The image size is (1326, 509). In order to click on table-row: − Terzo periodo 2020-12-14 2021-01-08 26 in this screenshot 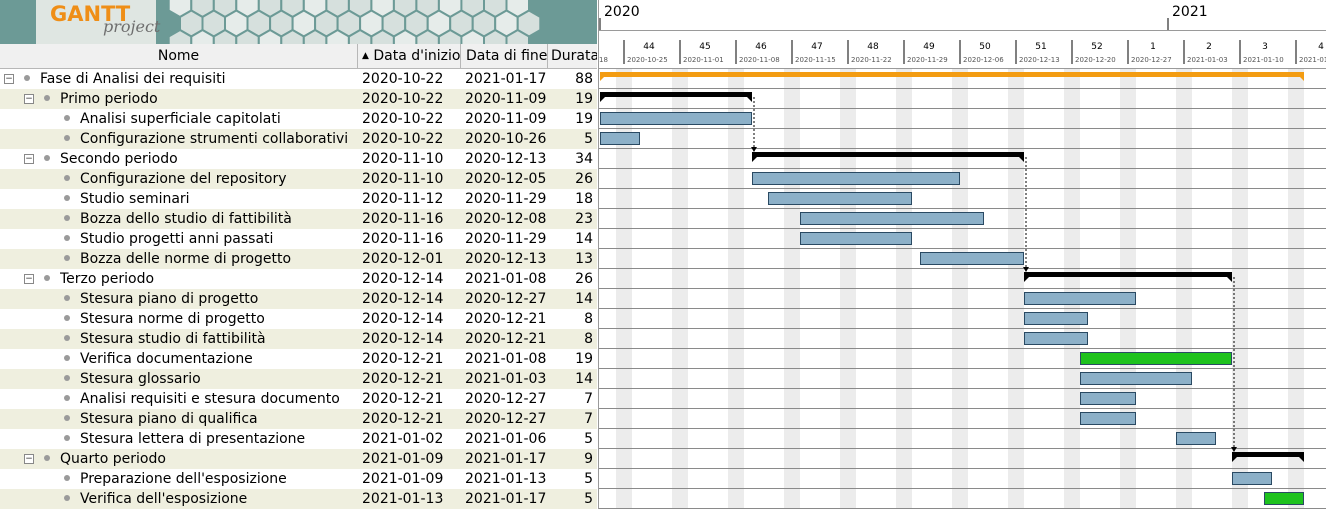, I will do `click(298, 279)`.